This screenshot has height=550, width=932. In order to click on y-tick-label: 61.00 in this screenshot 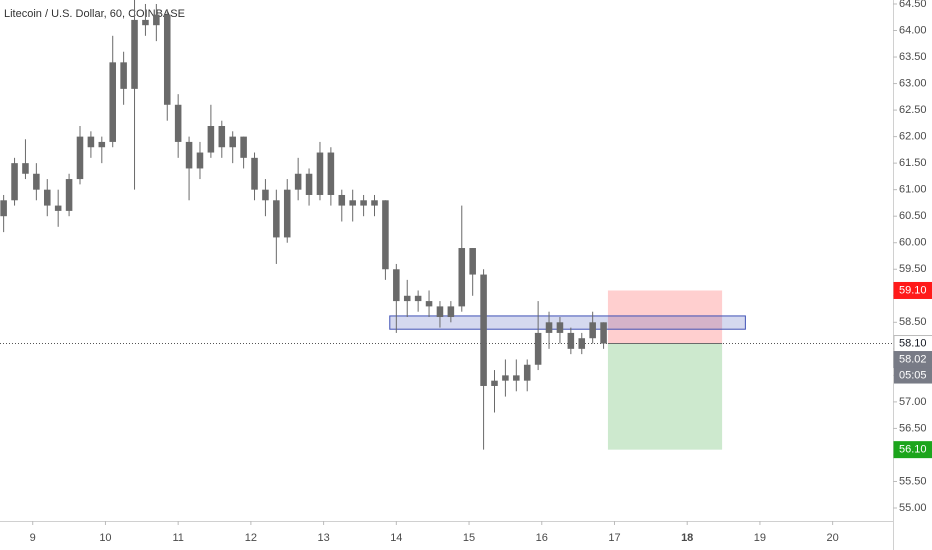, I will do `click(913, 190)`.